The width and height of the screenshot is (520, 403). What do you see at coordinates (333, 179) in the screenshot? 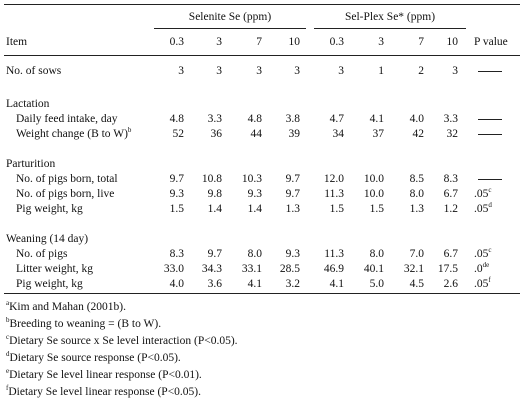
I see `cell-value: 12.0` at bounding box center [333, 179].